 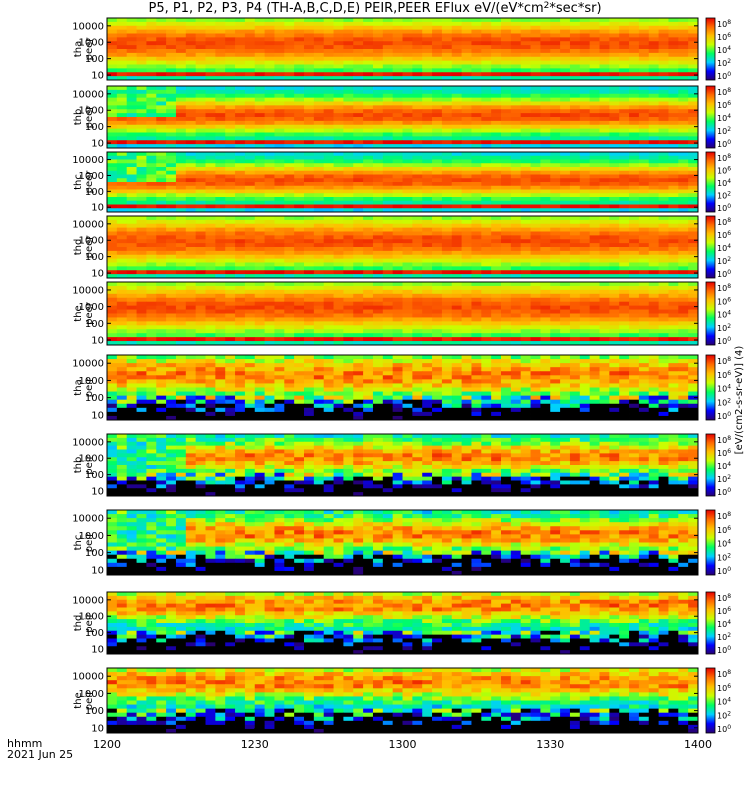 I want to click on spectrogram-panel-thc-peir, so click(x=403, y=543).